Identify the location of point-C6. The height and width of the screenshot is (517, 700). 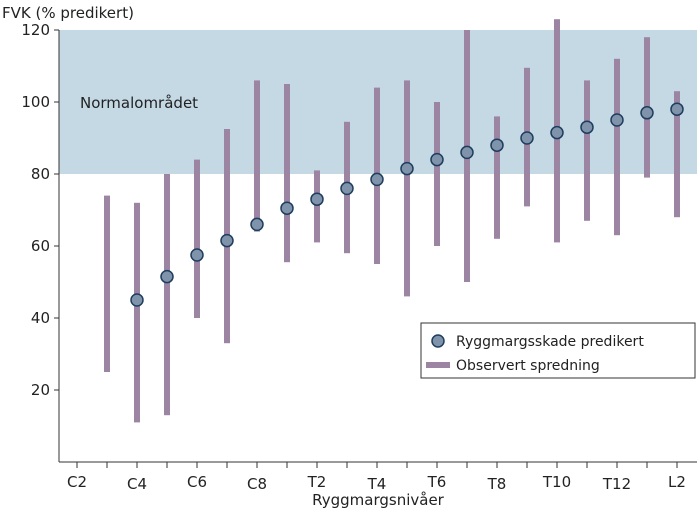
(197, 255).